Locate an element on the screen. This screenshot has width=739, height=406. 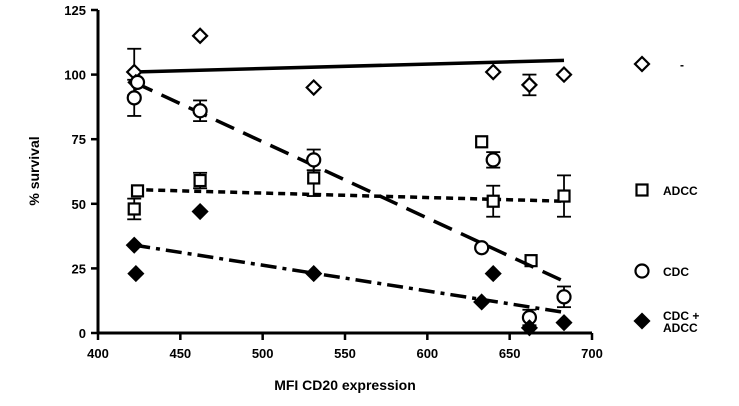
legend-label: ADCC is located at coordinates (680, 191).